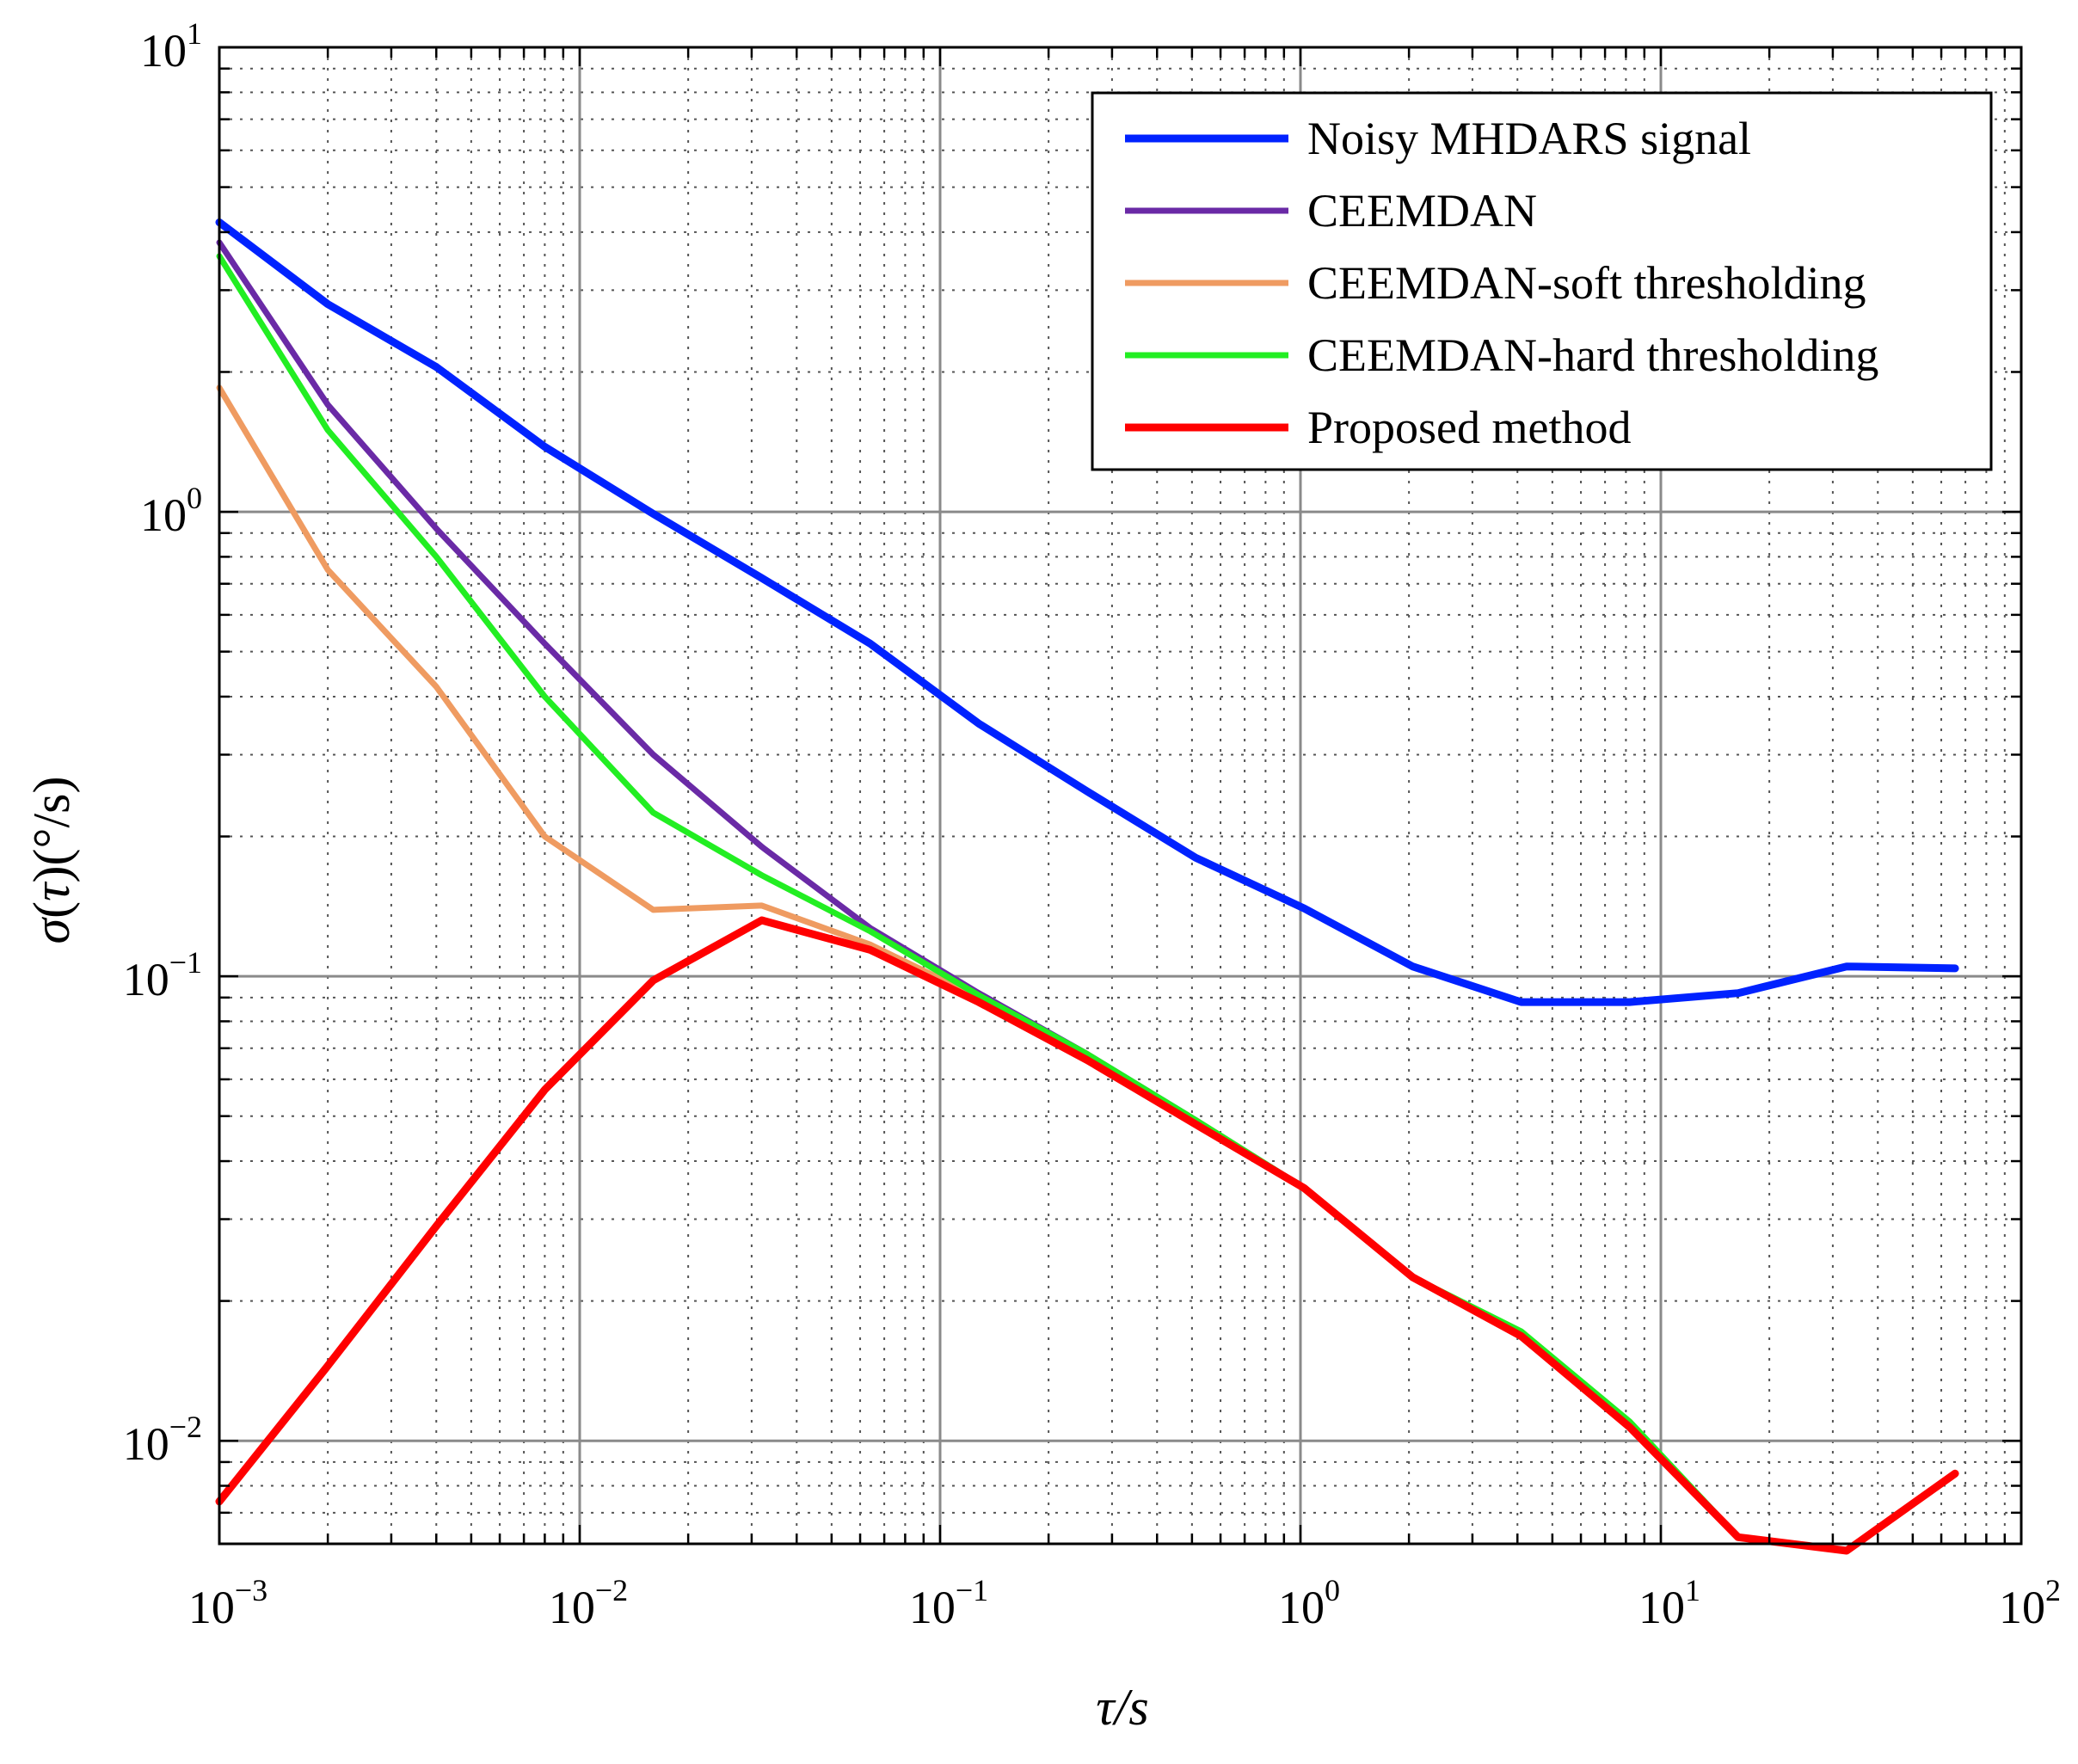 This screenshot has height=1764, width=2078. I want to click on x-tick-label: 10⁻¹, so click(948, 1603).